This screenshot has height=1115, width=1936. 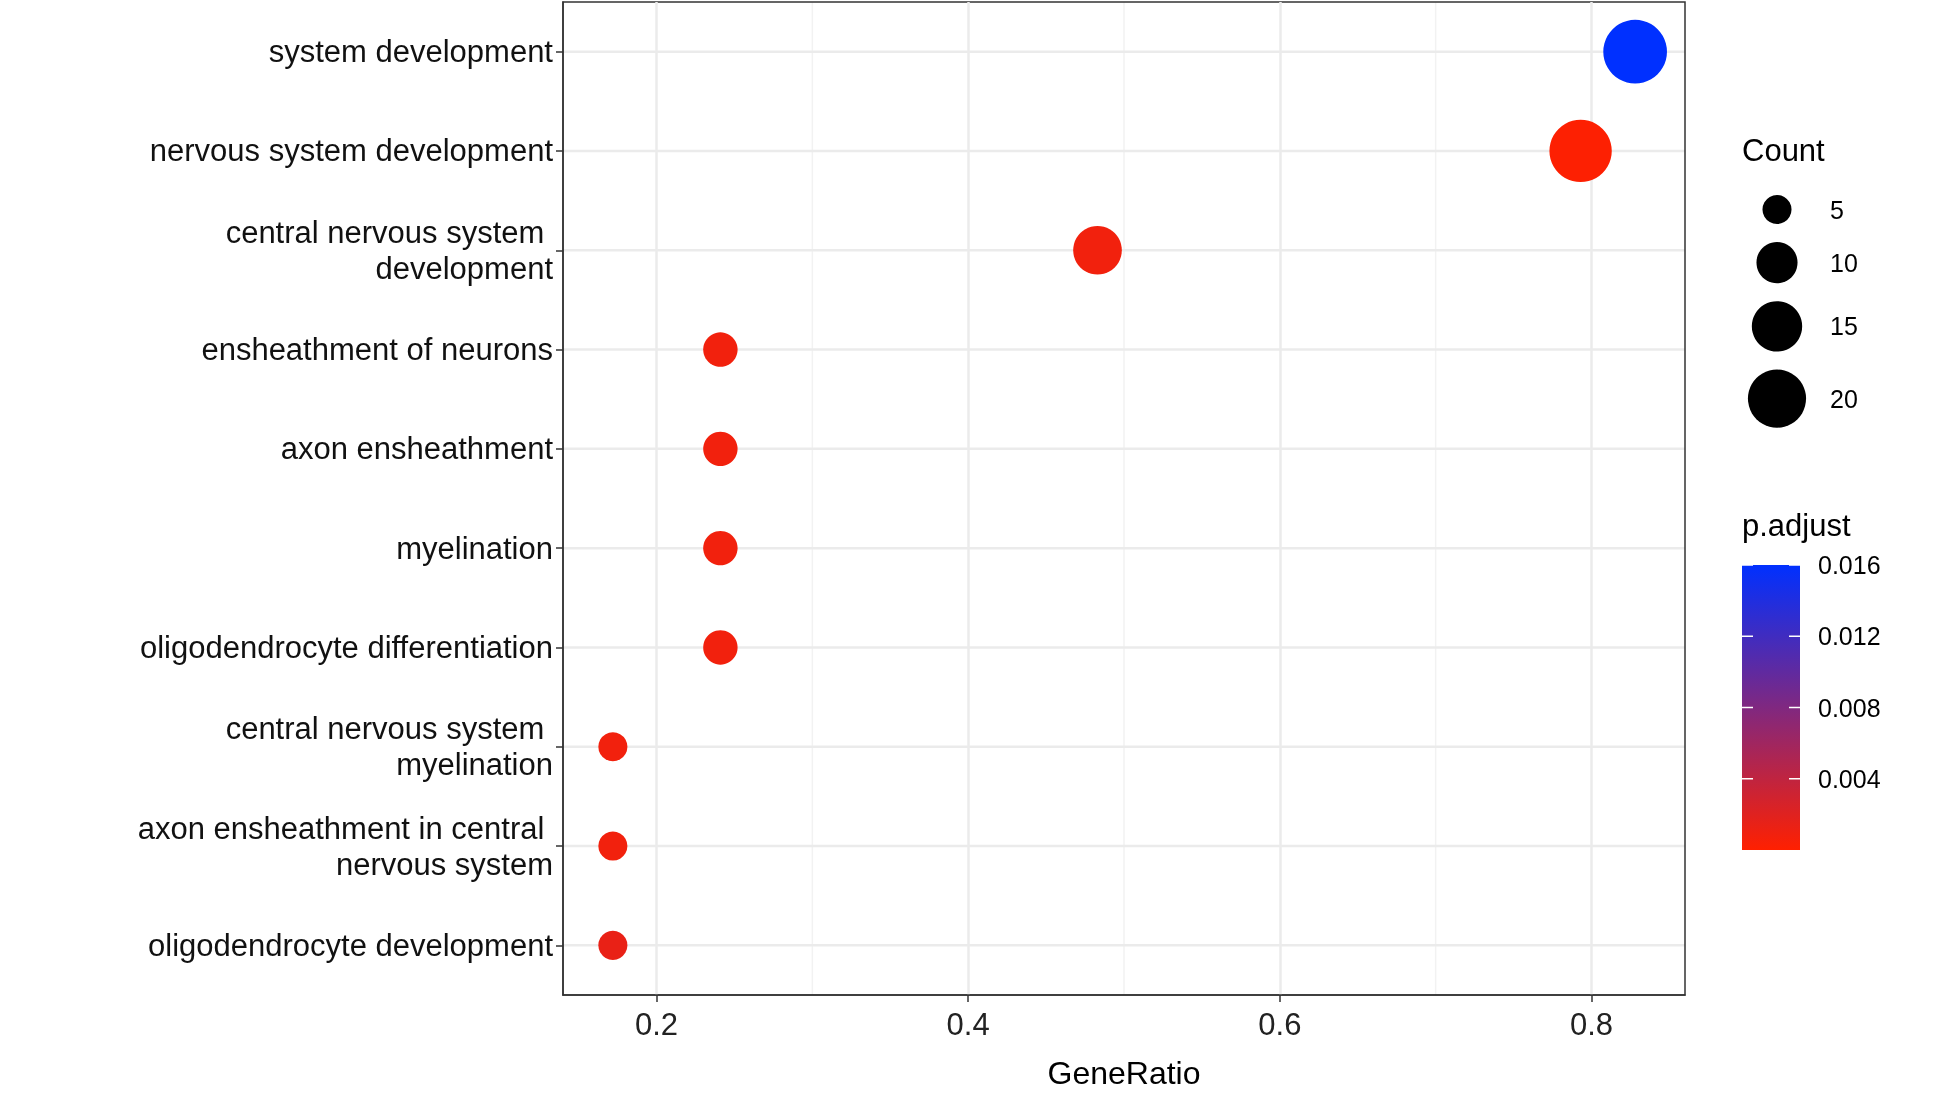 What do you see at coordinates (1844, 326) in the screenshot?
I see `legend-label: 15` at bounding box center [1844, 326].